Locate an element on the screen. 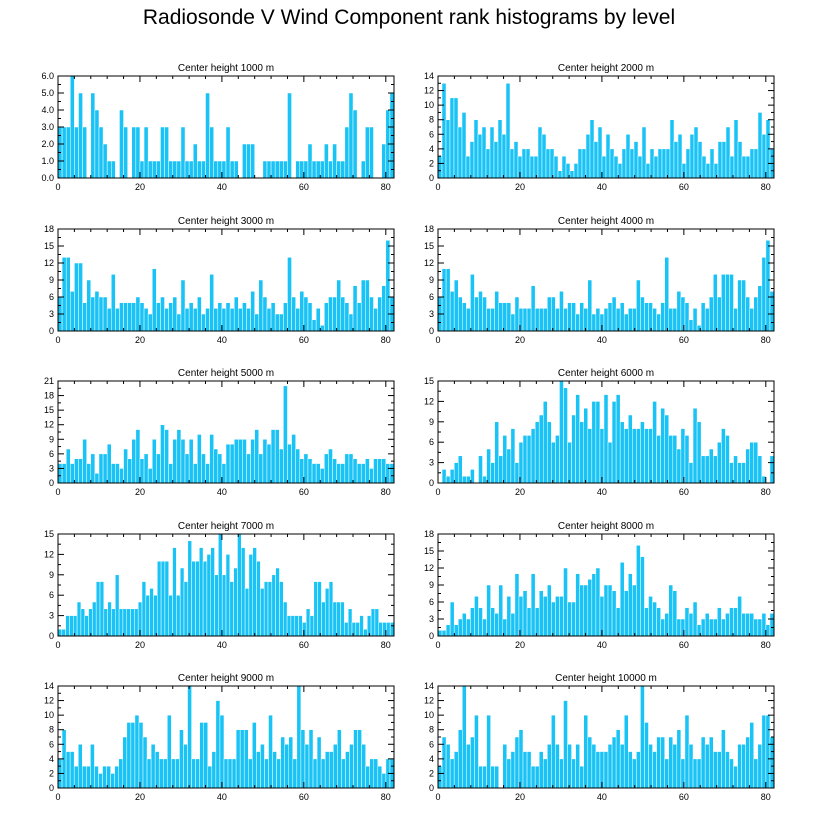 The image size is (818, 824). y-tick-label: 14 is located at coordinates (429, 76).